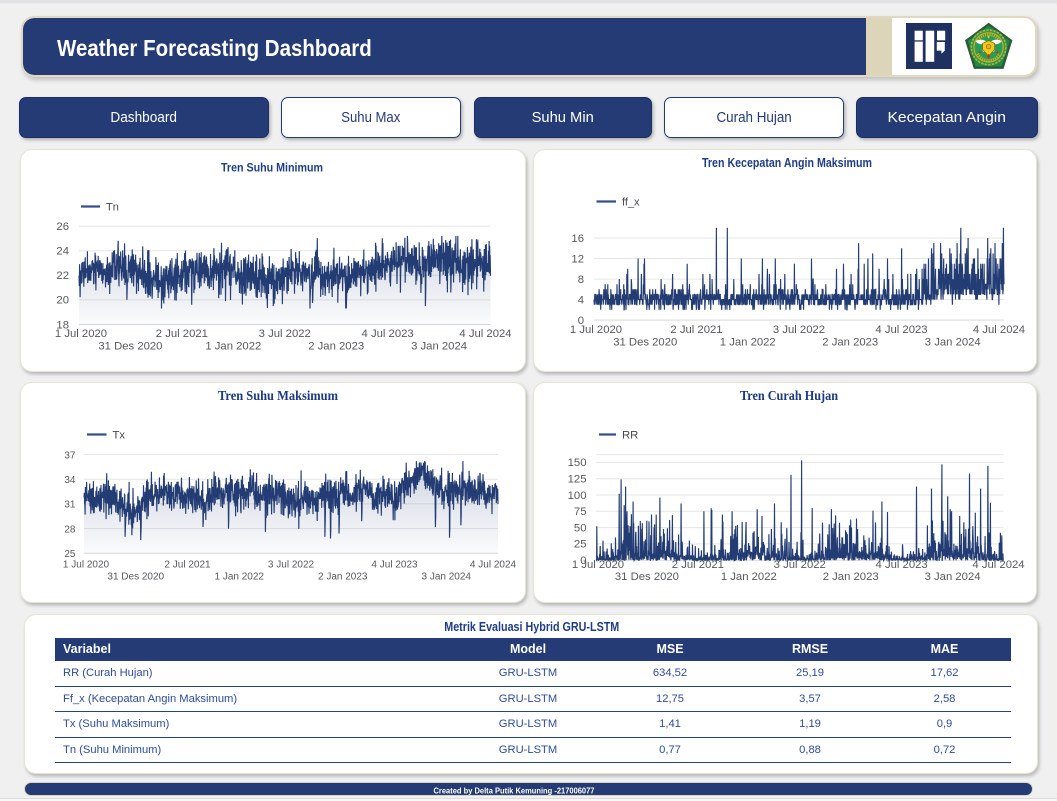 The height and width of the screenshot is (801, 1057). Describe the element at coordinates (70, 480) in the screenshot. I see `svg-text: 34` at that location.